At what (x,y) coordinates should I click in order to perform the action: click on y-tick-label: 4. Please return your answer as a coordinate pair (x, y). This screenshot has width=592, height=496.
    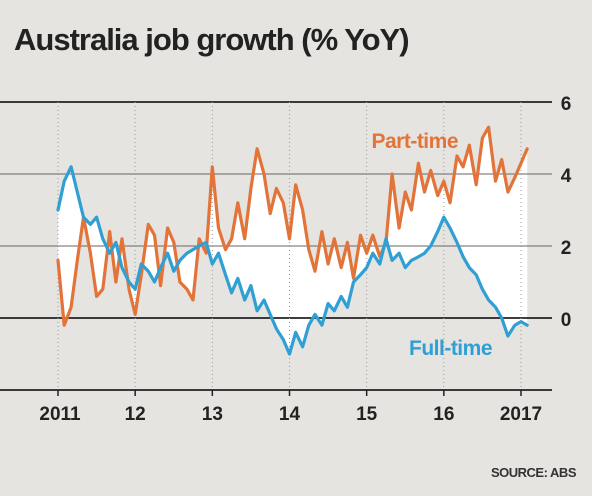
    Looking at the image, I should click on (566, 176).